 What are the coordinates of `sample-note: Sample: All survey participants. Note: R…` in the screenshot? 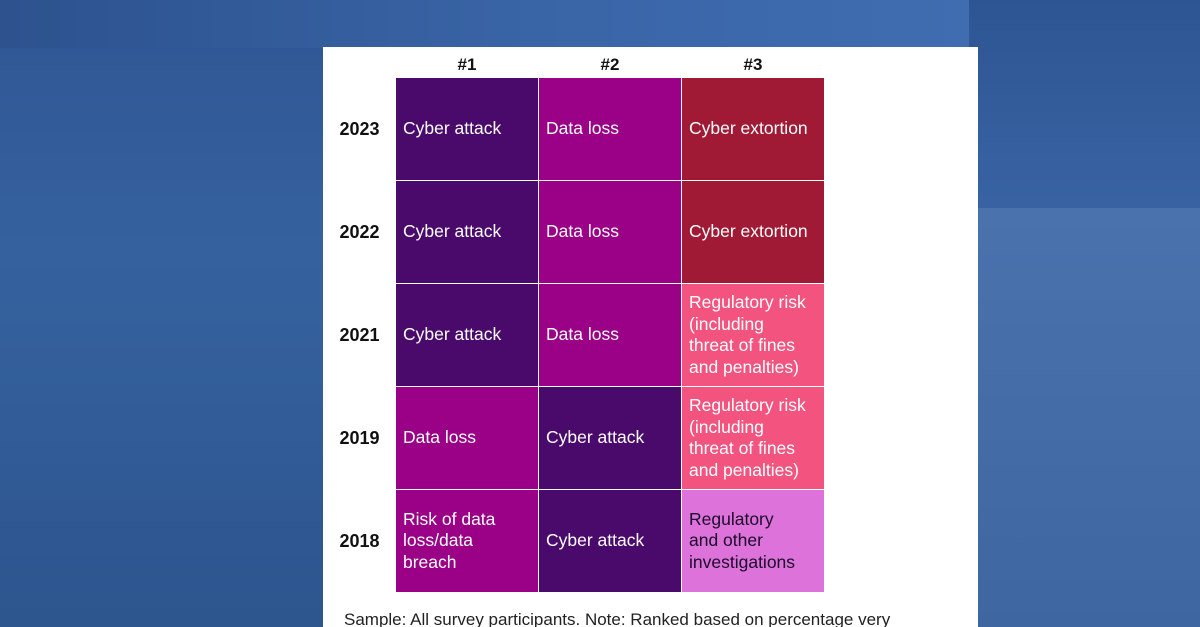 It's located at (617, 618).